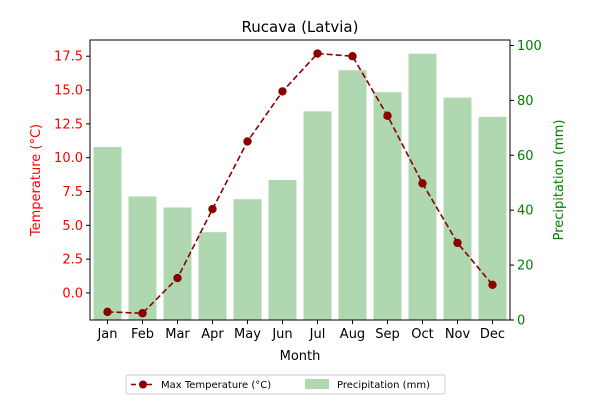 This screenshot has height=400, width=600. What do you see at coordinates (212, 334) in the screenshot?
I see `x-tick-label-apr: Apr` at bounding box center [212, 334].